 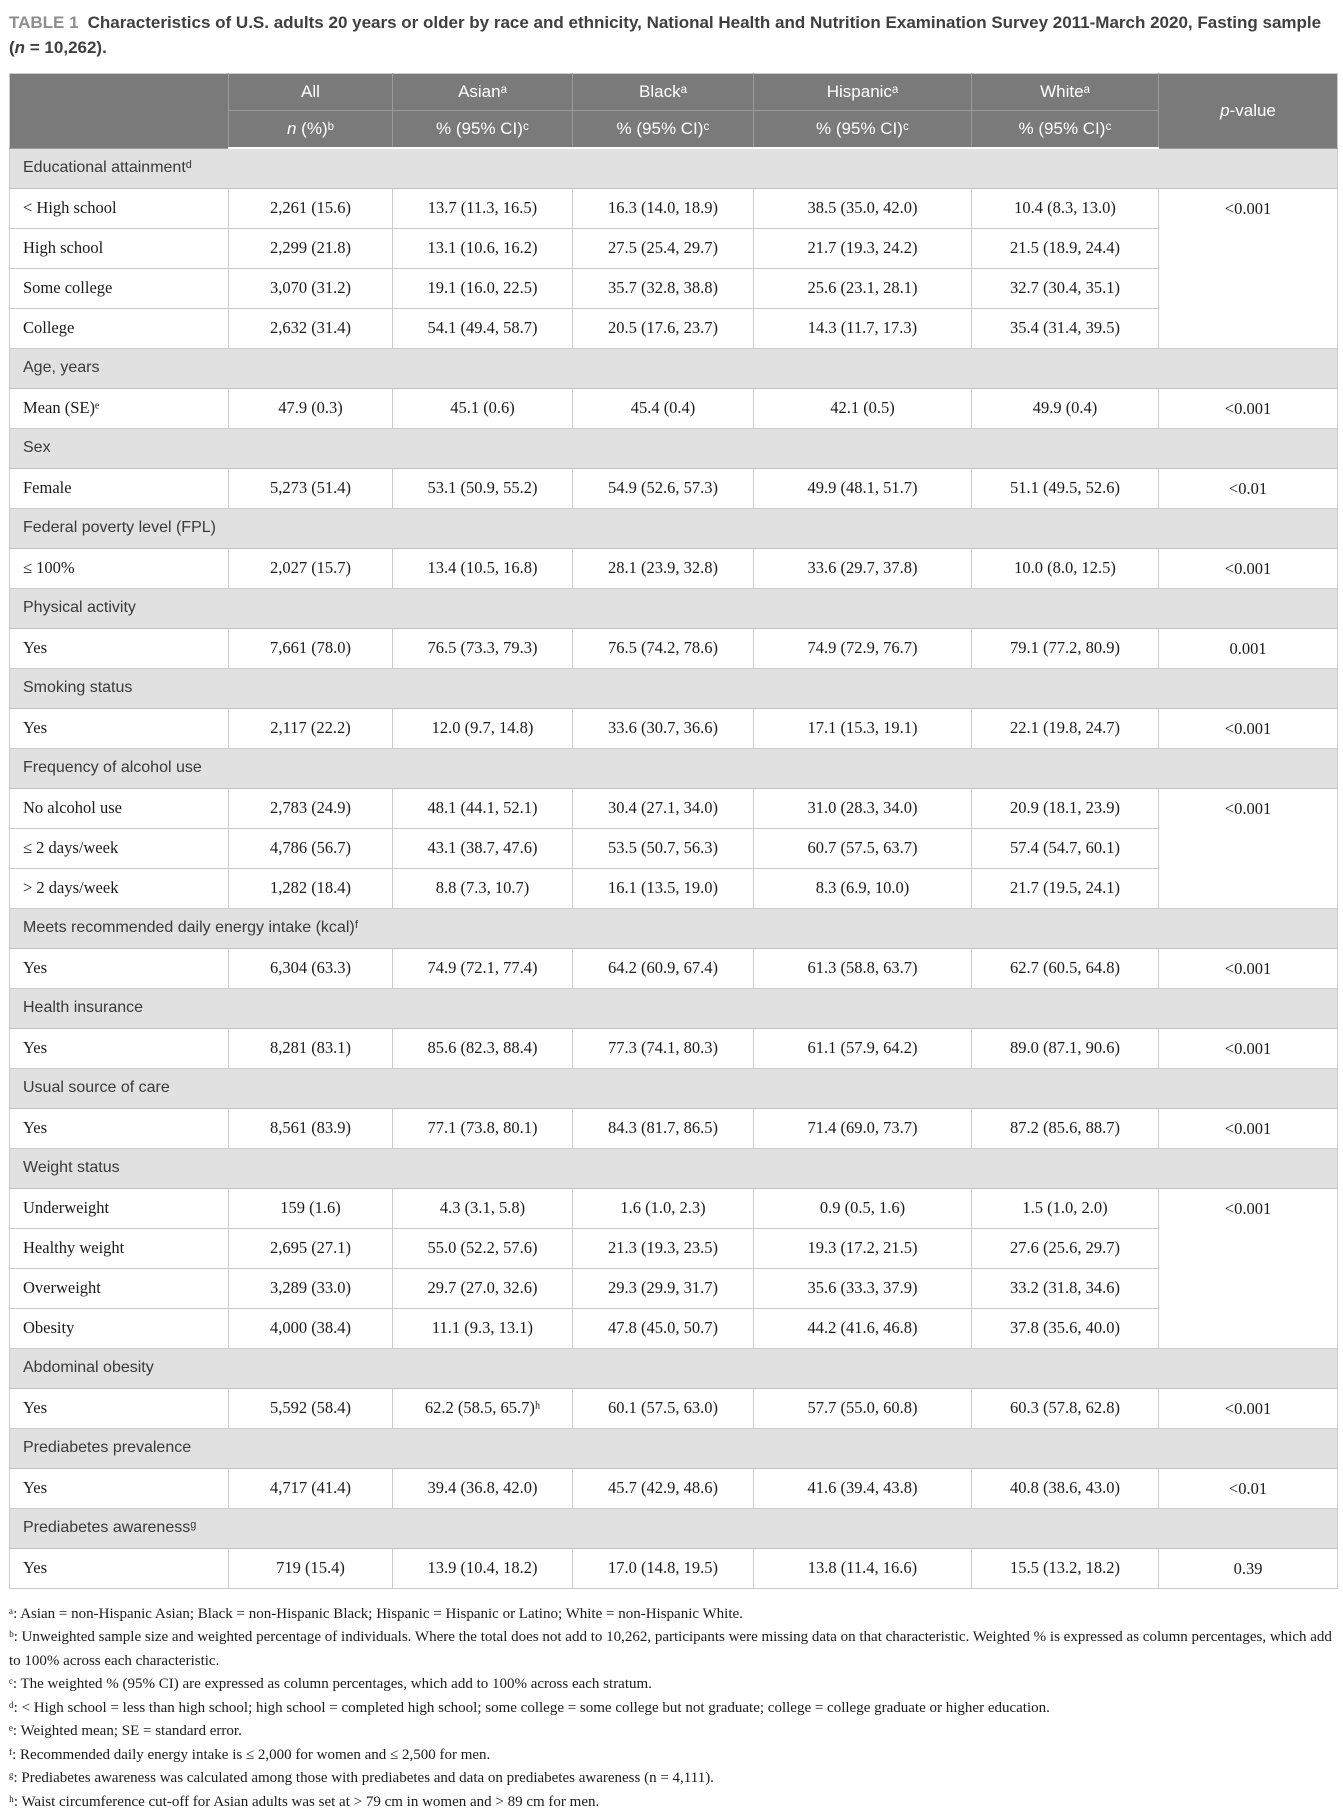 I want to click on value-cell-all: 2,027 (15.7), so click(x=311, y=568).